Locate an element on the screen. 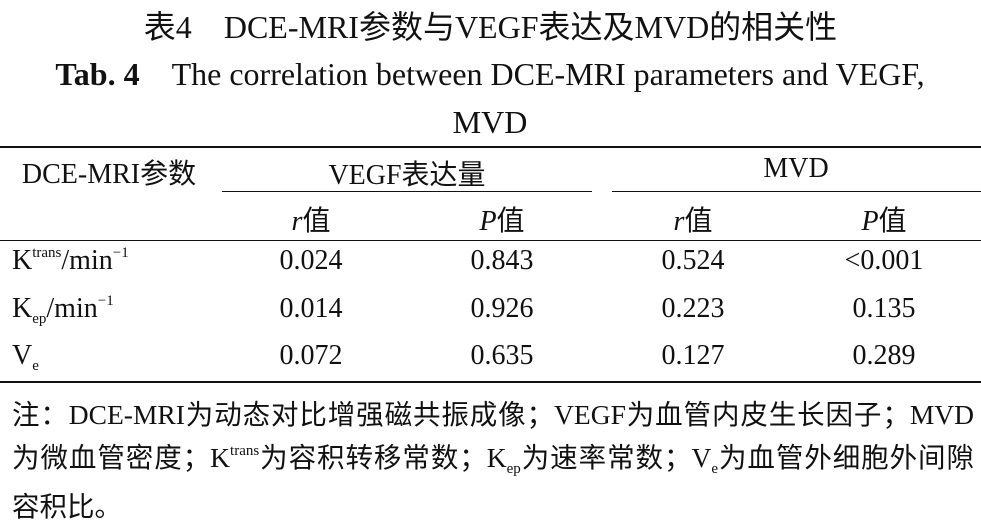 This screenshot has width=981, height=525. row-label: Kep/min−1 is located at coordinates (63, 310).